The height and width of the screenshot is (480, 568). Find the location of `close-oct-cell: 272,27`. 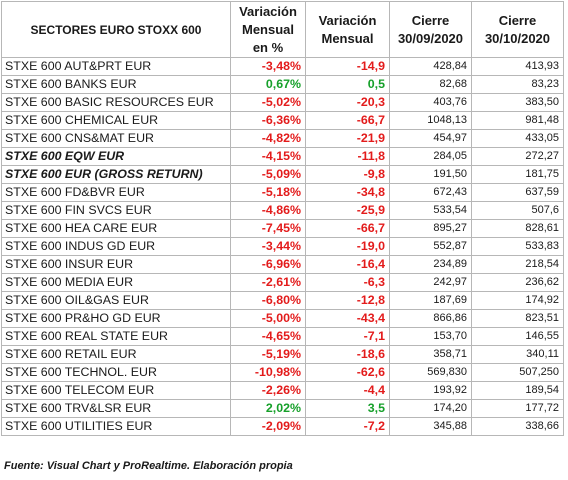

close-oct-cell: 272,27 is located at coordinates (517, 156).